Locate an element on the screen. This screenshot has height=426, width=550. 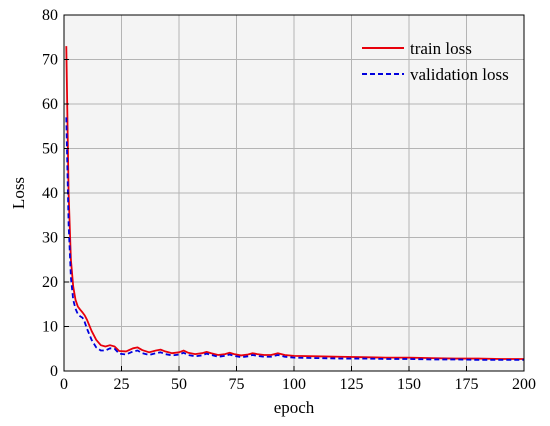
x-tick-label: 75 is located at coordinates (237, 384).